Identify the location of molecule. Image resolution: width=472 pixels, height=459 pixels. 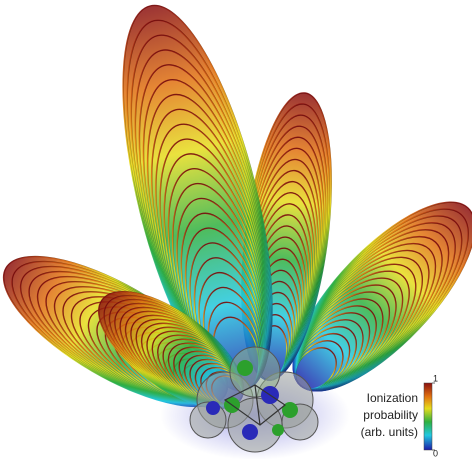
(255, 402).